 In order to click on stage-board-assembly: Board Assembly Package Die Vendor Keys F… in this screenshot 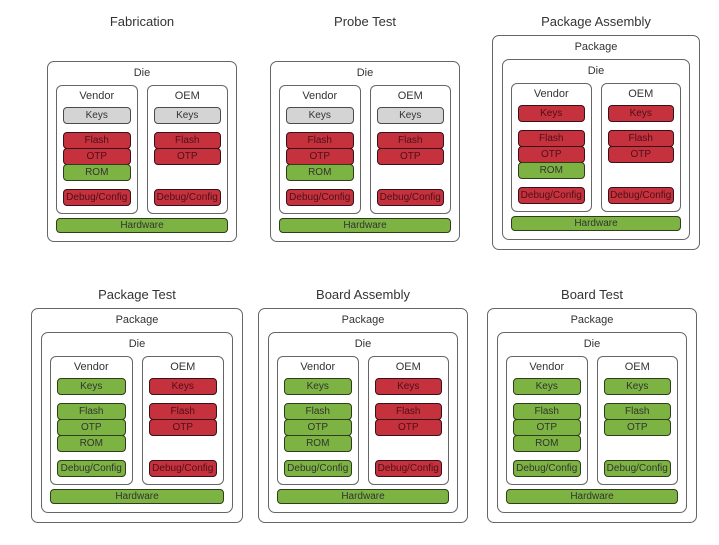, I will do `click(363, 405)`.